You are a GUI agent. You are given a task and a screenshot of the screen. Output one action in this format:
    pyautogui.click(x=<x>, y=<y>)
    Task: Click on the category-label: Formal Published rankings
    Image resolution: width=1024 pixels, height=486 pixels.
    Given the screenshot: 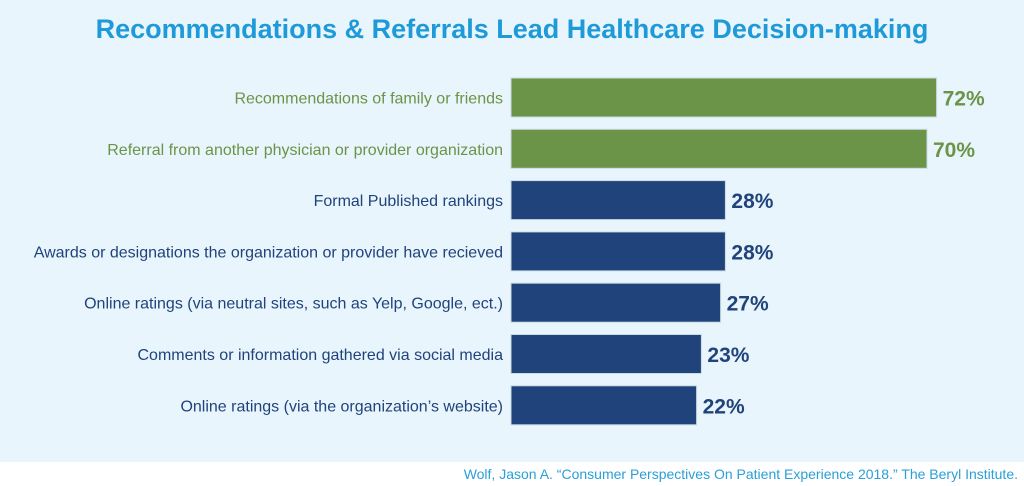 What is the action you would take?
    pyautogui.click(x=408, y=201)
    